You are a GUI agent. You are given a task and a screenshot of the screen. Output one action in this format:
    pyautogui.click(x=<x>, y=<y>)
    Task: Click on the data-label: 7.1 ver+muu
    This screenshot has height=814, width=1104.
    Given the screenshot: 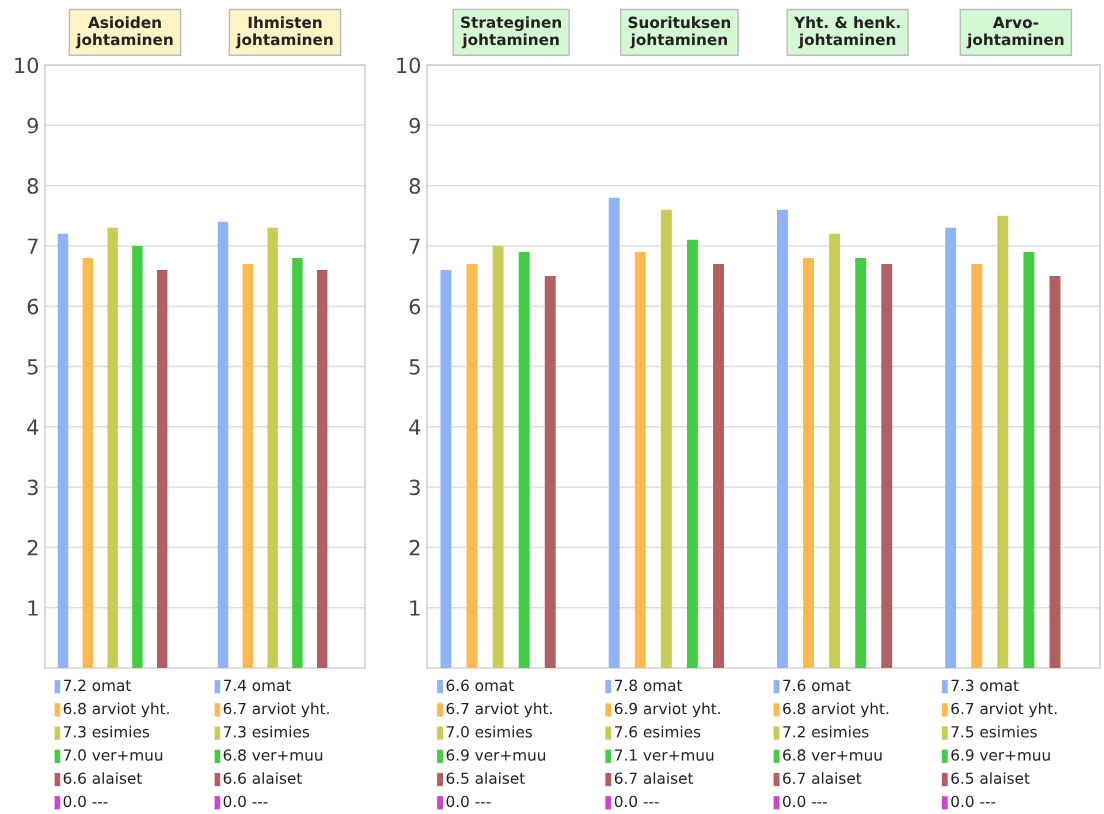 What is the action you would take?
    pyautogui.click(x=664, y=755)
    